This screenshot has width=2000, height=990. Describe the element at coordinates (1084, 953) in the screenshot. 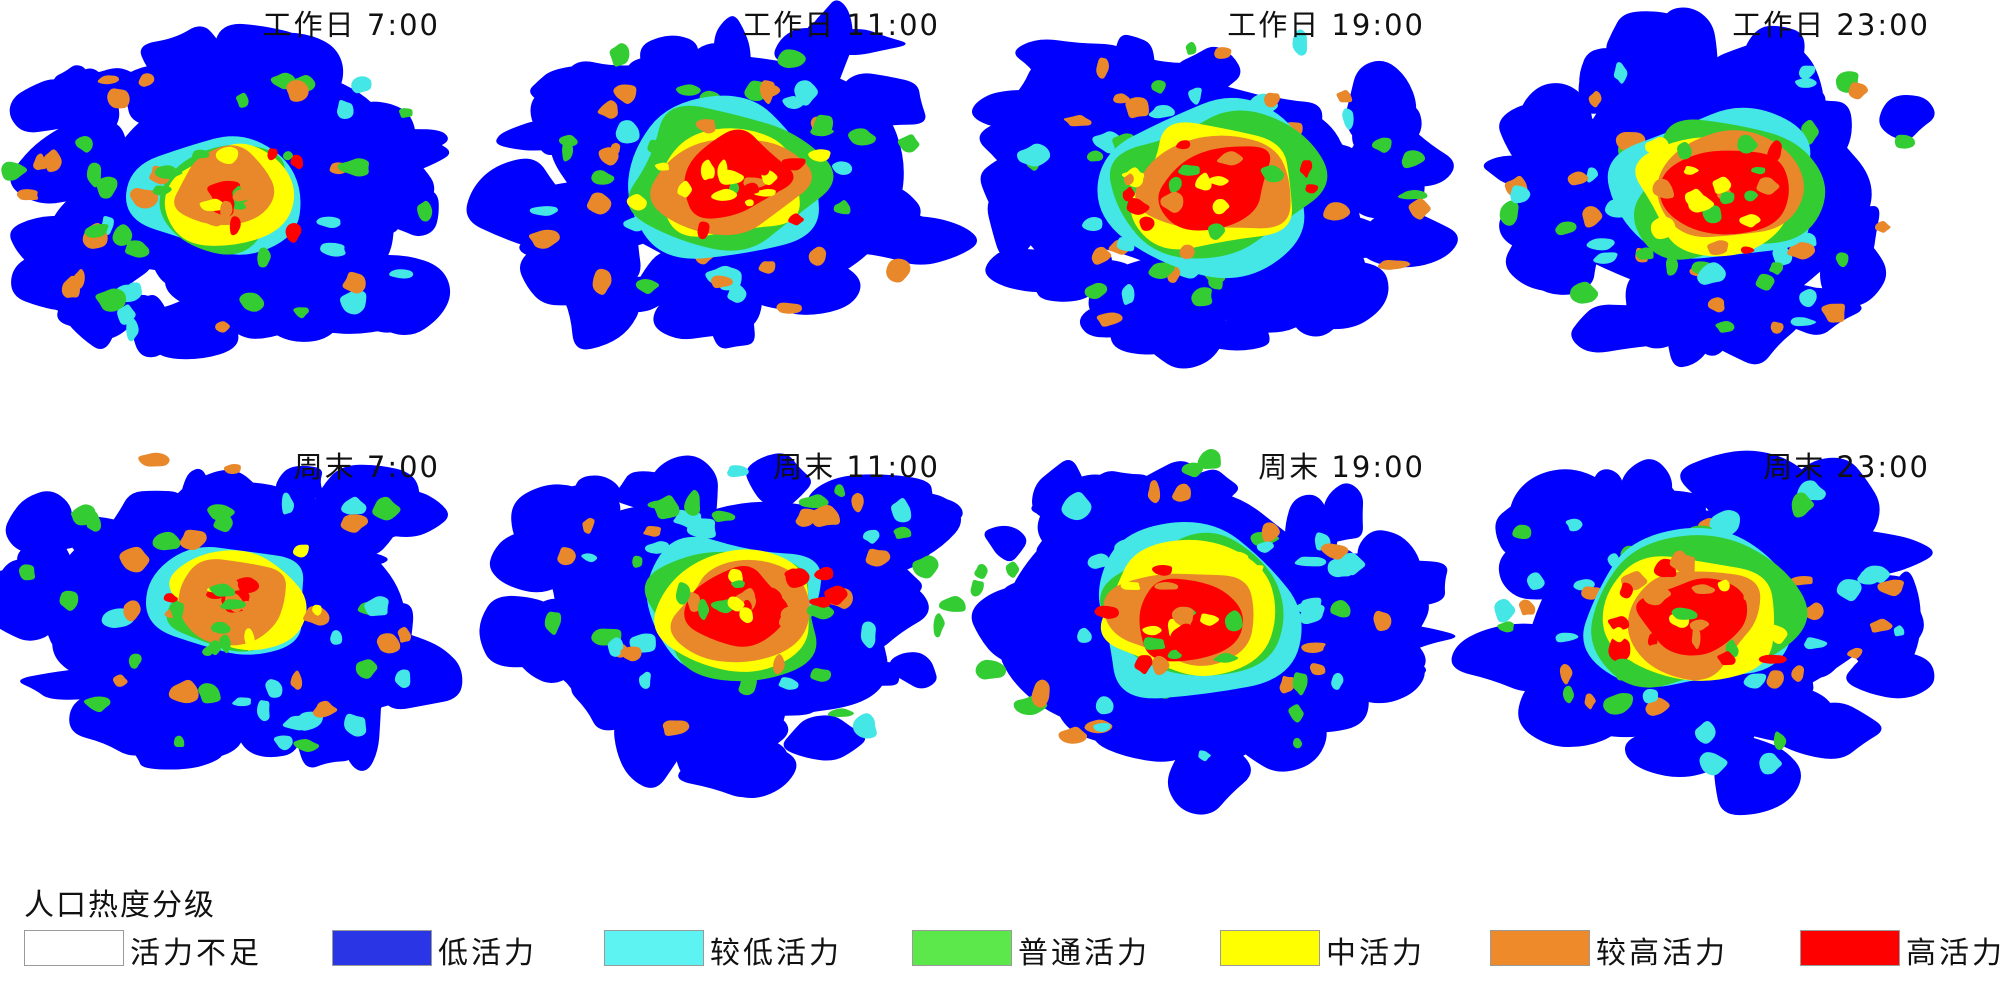

I see `legend-label: 普通活力` at that location.